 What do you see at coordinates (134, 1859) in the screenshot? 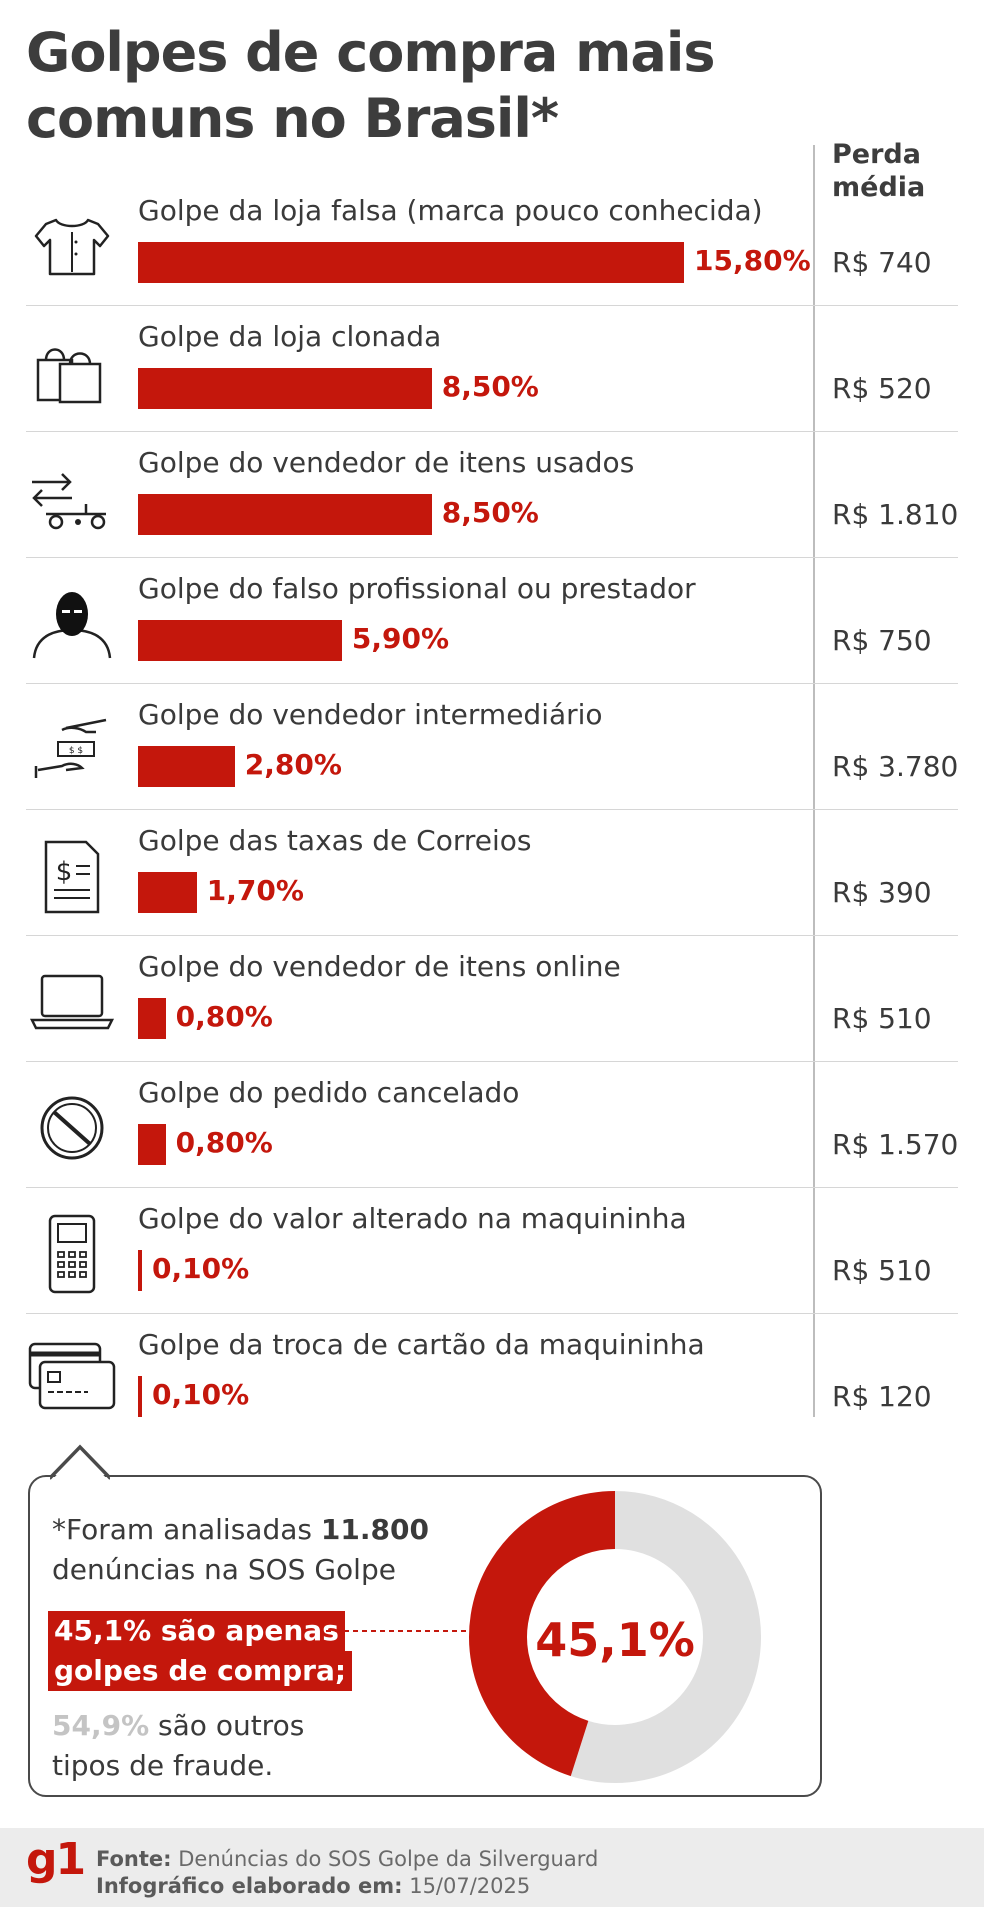
I see `source-label: Fonte:` at bounding box center [134, 1859].